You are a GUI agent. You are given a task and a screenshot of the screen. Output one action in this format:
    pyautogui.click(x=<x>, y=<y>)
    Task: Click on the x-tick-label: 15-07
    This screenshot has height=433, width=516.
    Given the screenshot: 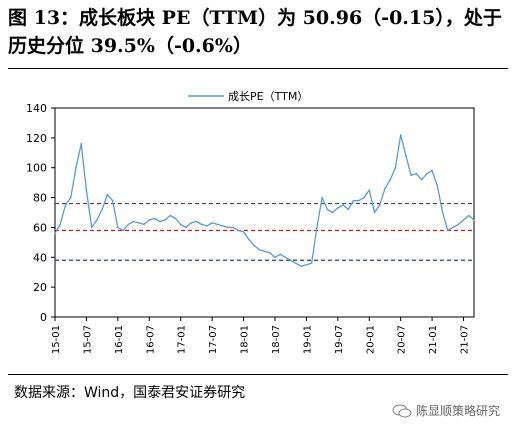 What is the action you would take?
    pyautogui.click(x=87, y=339)
    